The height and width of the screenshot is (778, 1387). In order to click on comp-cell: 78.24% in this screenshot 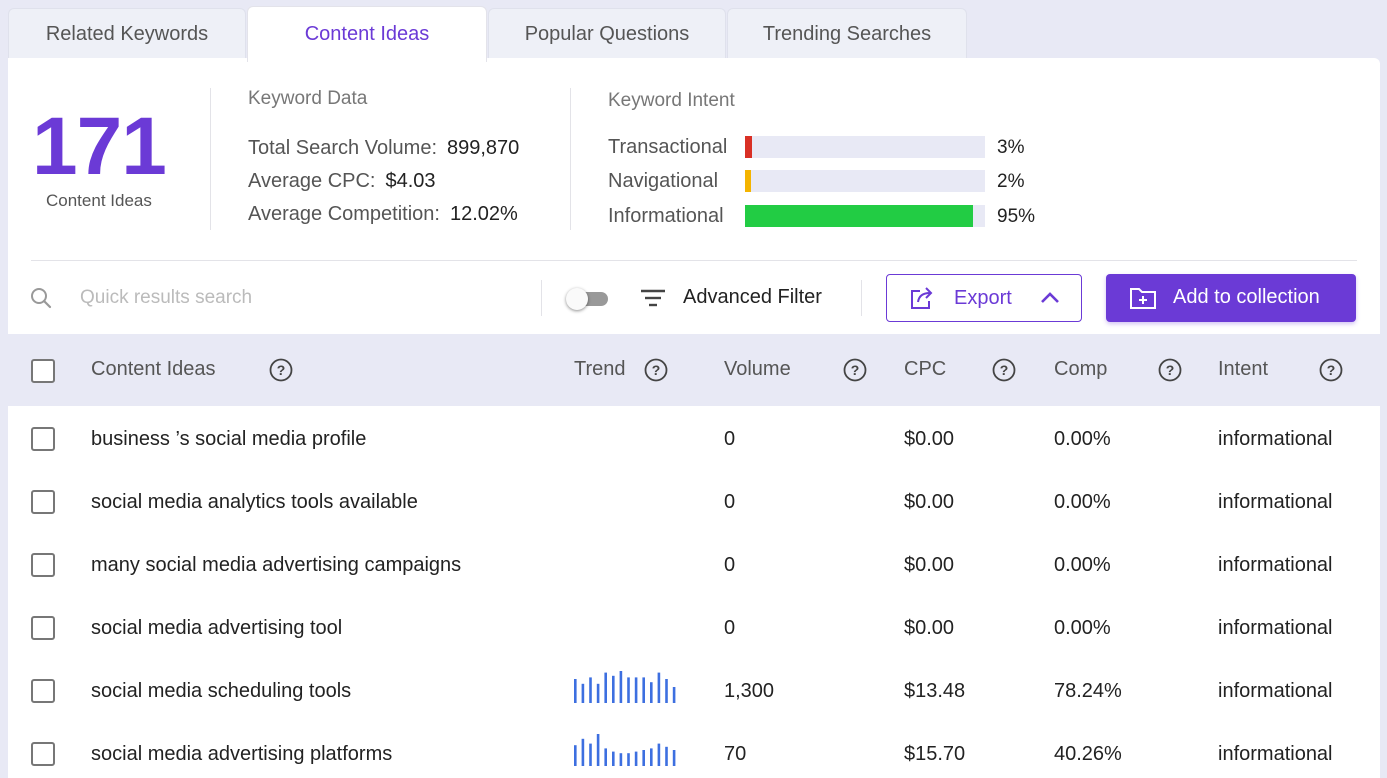, I will do `click(1088, 691)`.